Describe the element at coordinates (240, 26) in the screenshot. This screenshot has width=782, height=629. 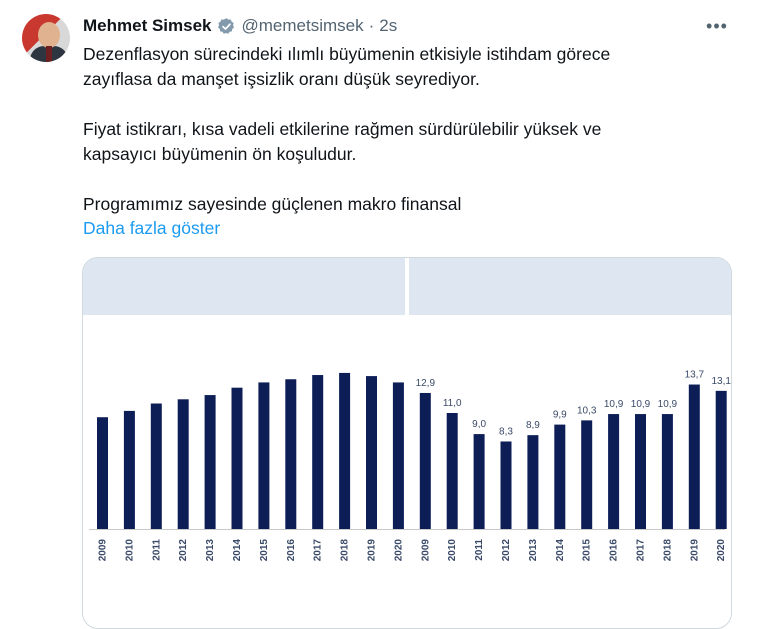
I see `tweet-header: Mehmet Simsek @memetsimsek · 2s` at that location.